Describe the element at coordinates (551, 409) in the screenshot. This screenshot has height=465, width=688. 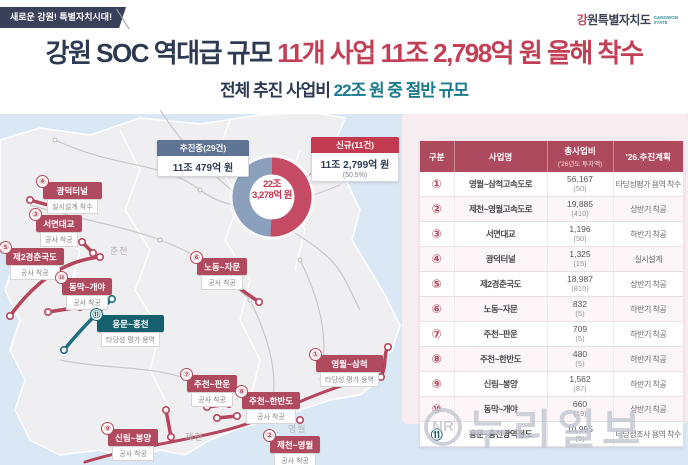
I see `table-row: ⑩ 동막~개야 660 (19) 상반기 착공` at that location.